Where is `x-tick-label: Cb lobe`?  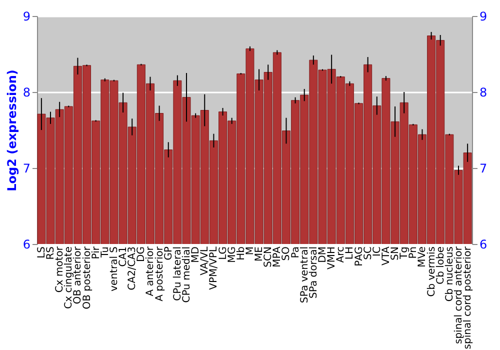 x-tick-label: Cb lobe is located at coordinates (440, 265).